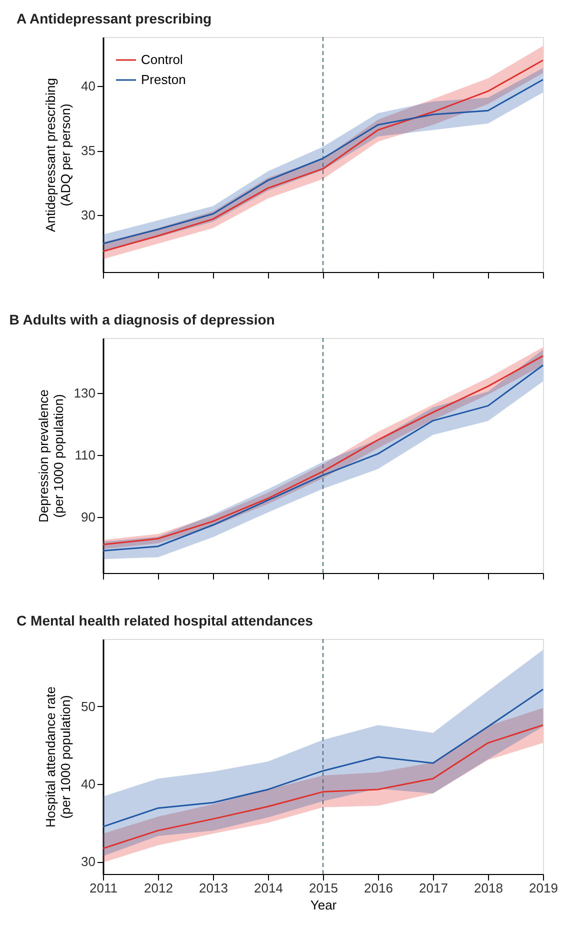  What do you see at coordinates (488, 888) in the screenshot?
I see `x-tick-label: 2018` at bounding box center [488, 888].